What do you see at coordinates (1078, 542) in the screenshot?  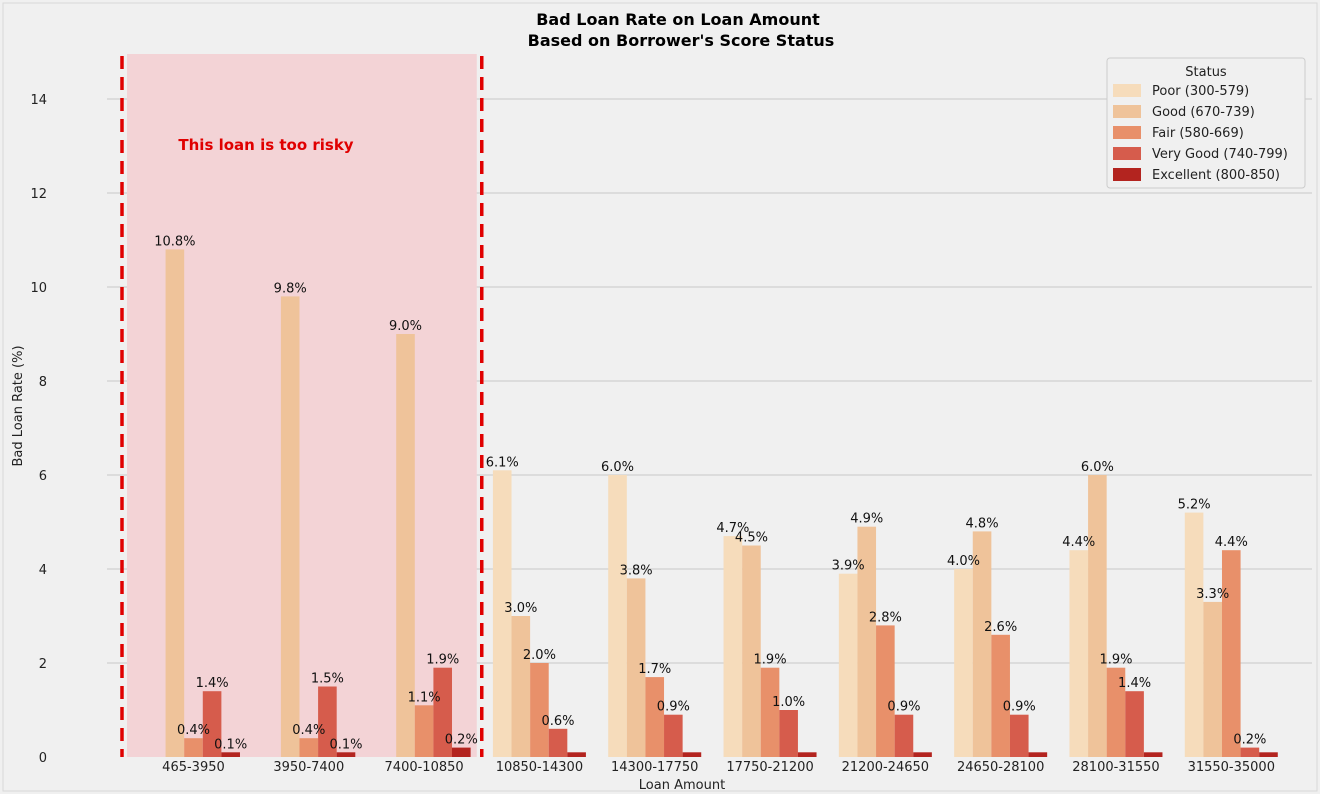 I see `data-label-1-9: 4.4%` at bounding box center [1078, 542].